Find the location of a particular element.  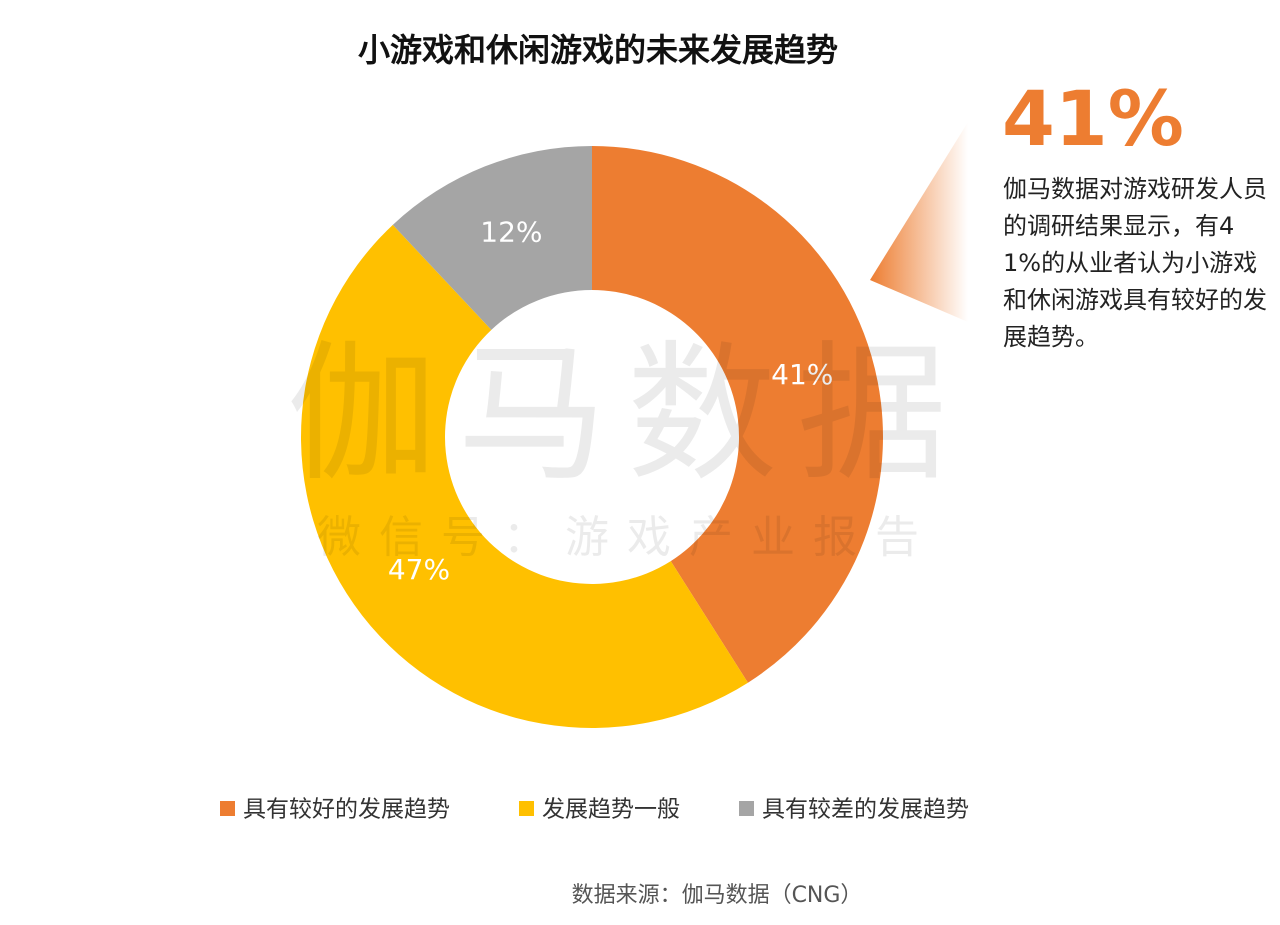

source: 数据来源：伽马数据（CNG） is located at coordinates (717, 895).